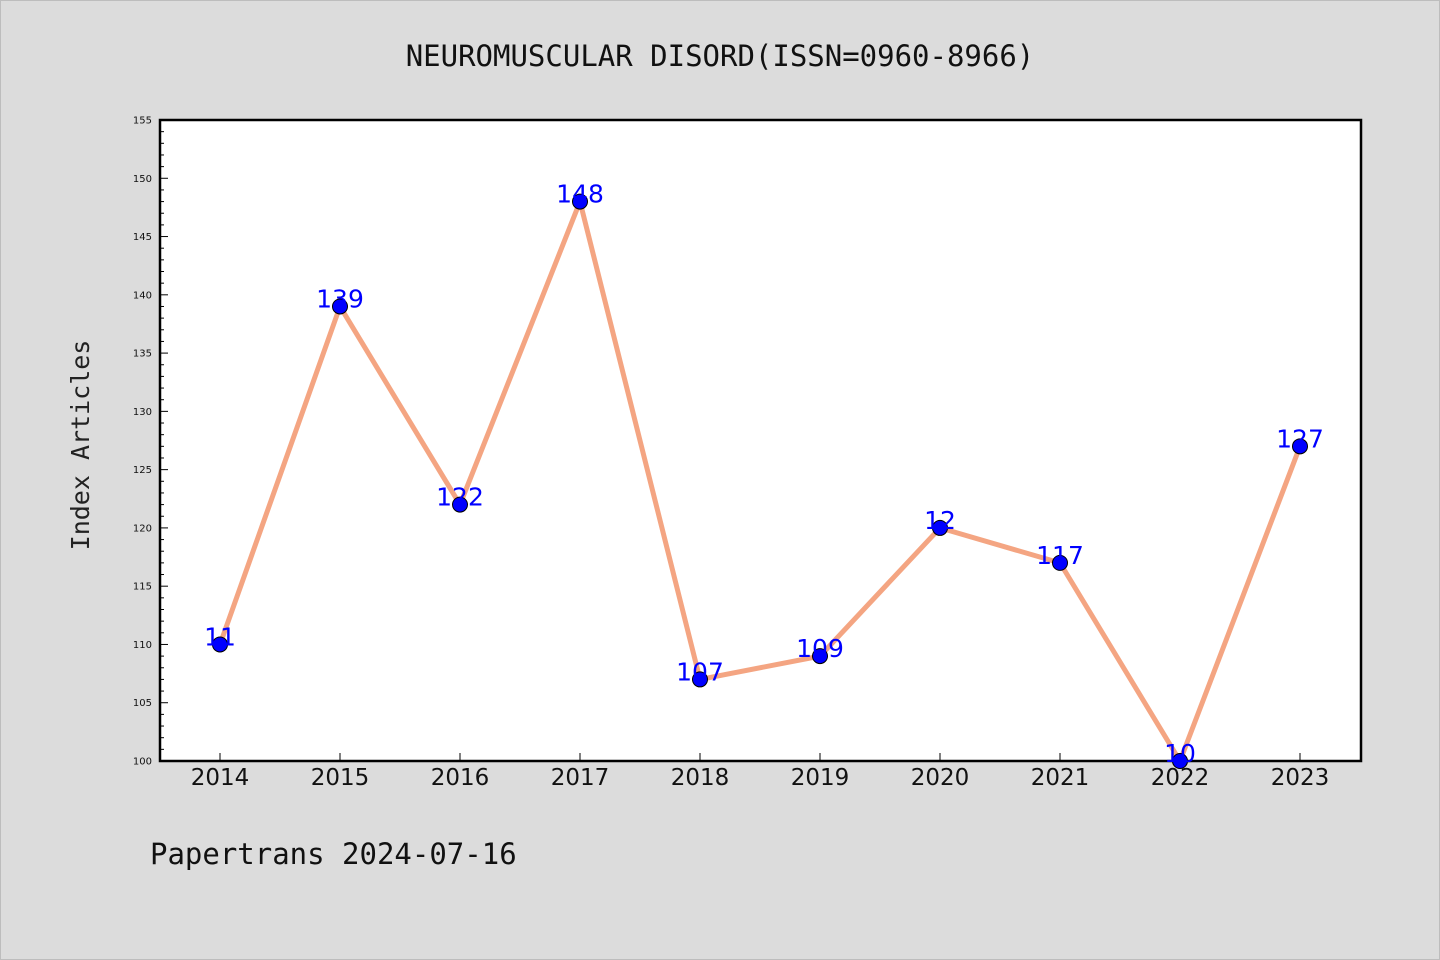 This screenshot has width=1440, height=960. Describe the element at coordinates (760, 772) in the screenshot. I see `x-axis-ticks: 2014 2015 2016 2017 2018 2019 2020 2021 2022 2023` at that location.